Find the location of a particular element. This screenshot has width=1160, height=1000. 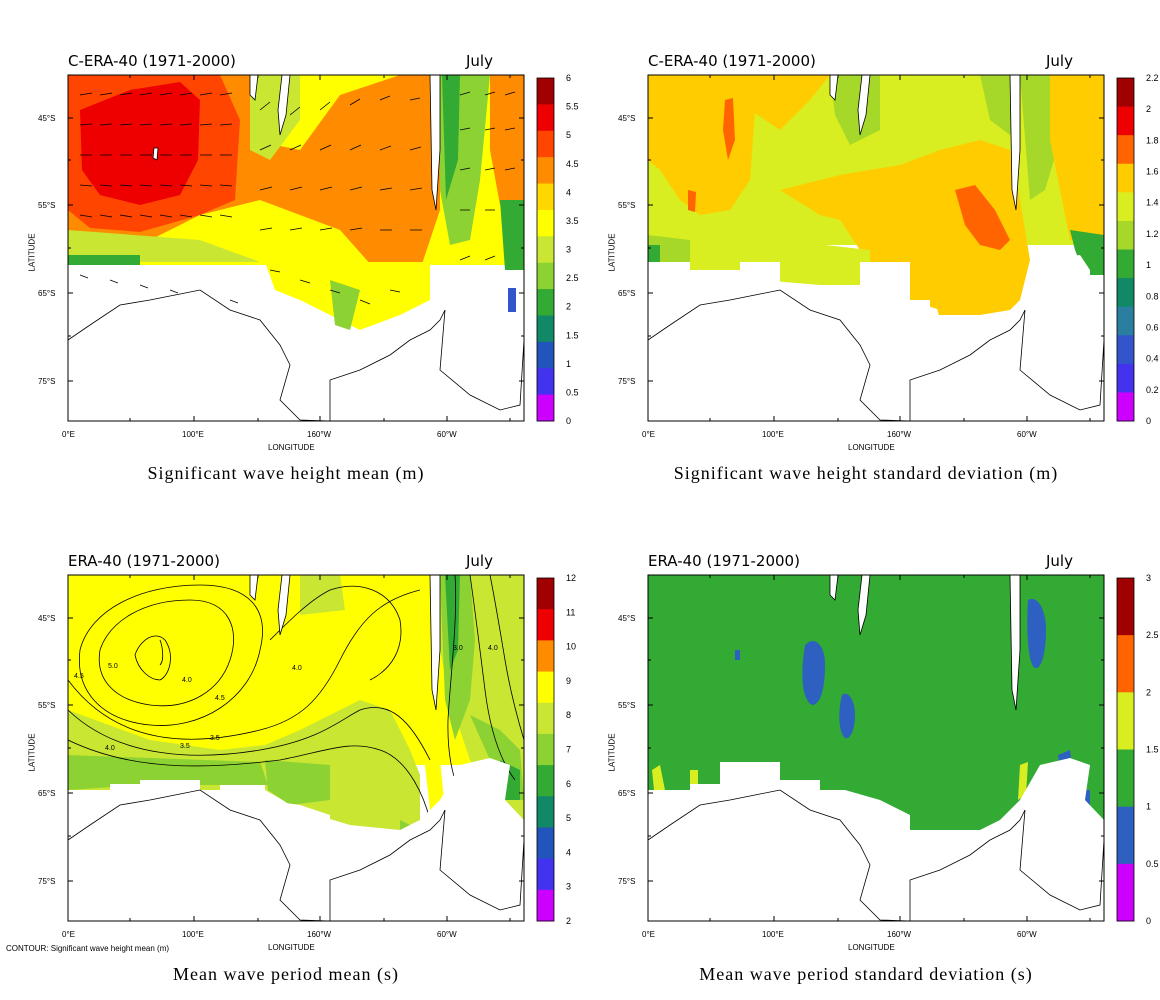

panel-header: ERA-40 (1971-2000) is located at coordinates (144, 561).